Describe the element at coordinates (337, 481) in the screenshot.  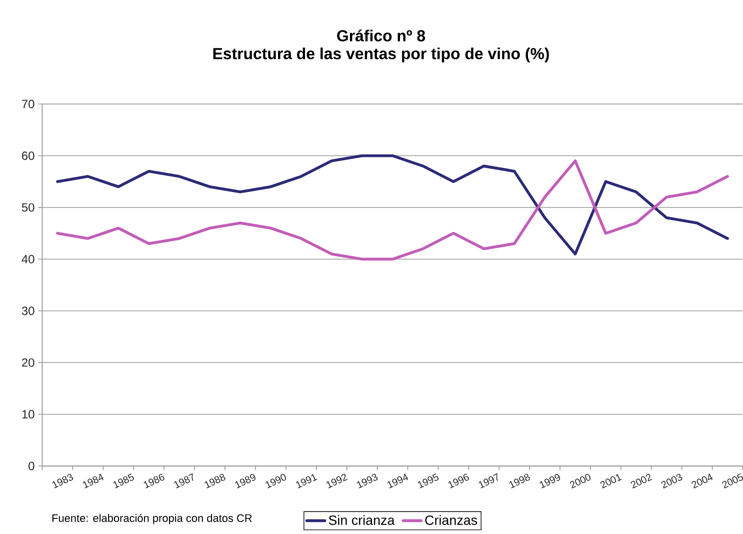
I see `x-tick-label: 1992` at that location.